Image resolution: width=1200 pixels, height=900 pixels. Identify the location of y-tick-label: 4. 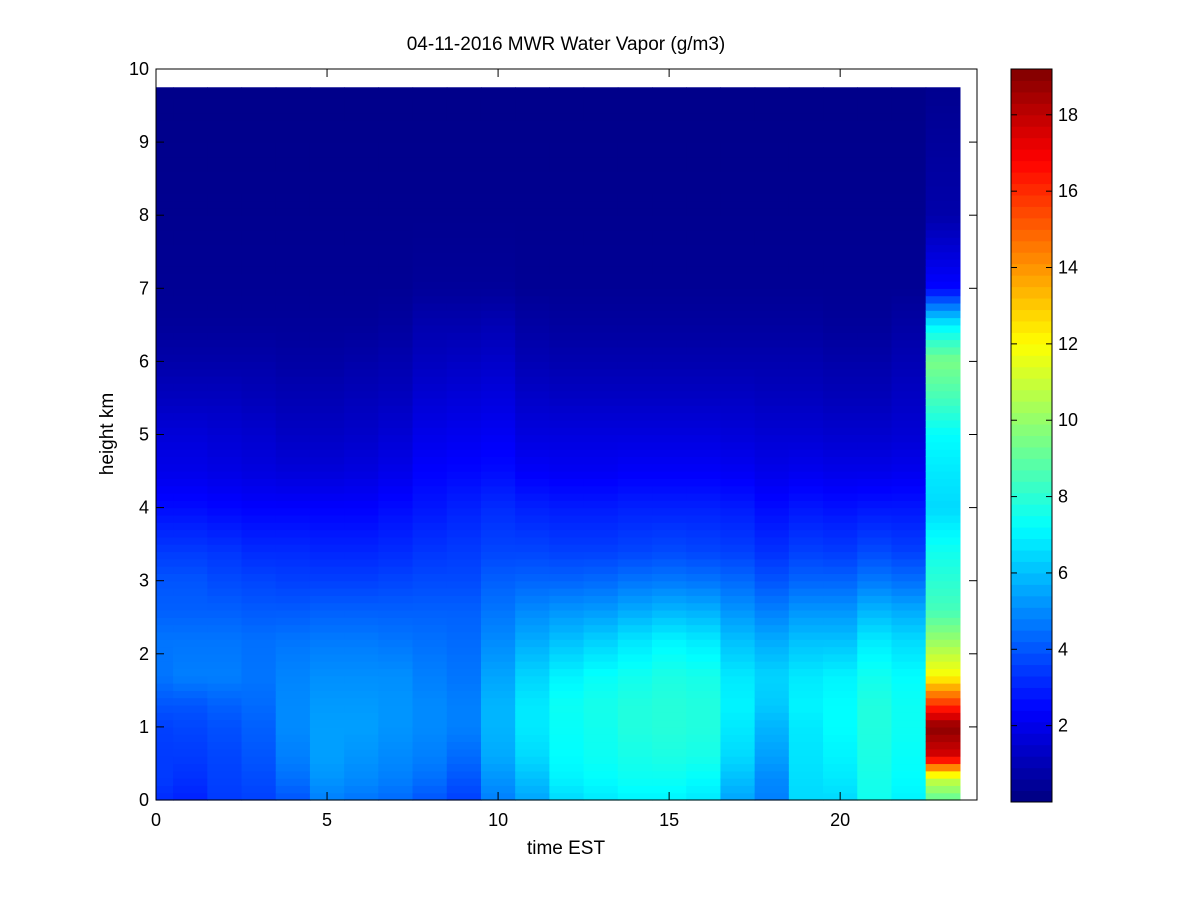
(144, 508).